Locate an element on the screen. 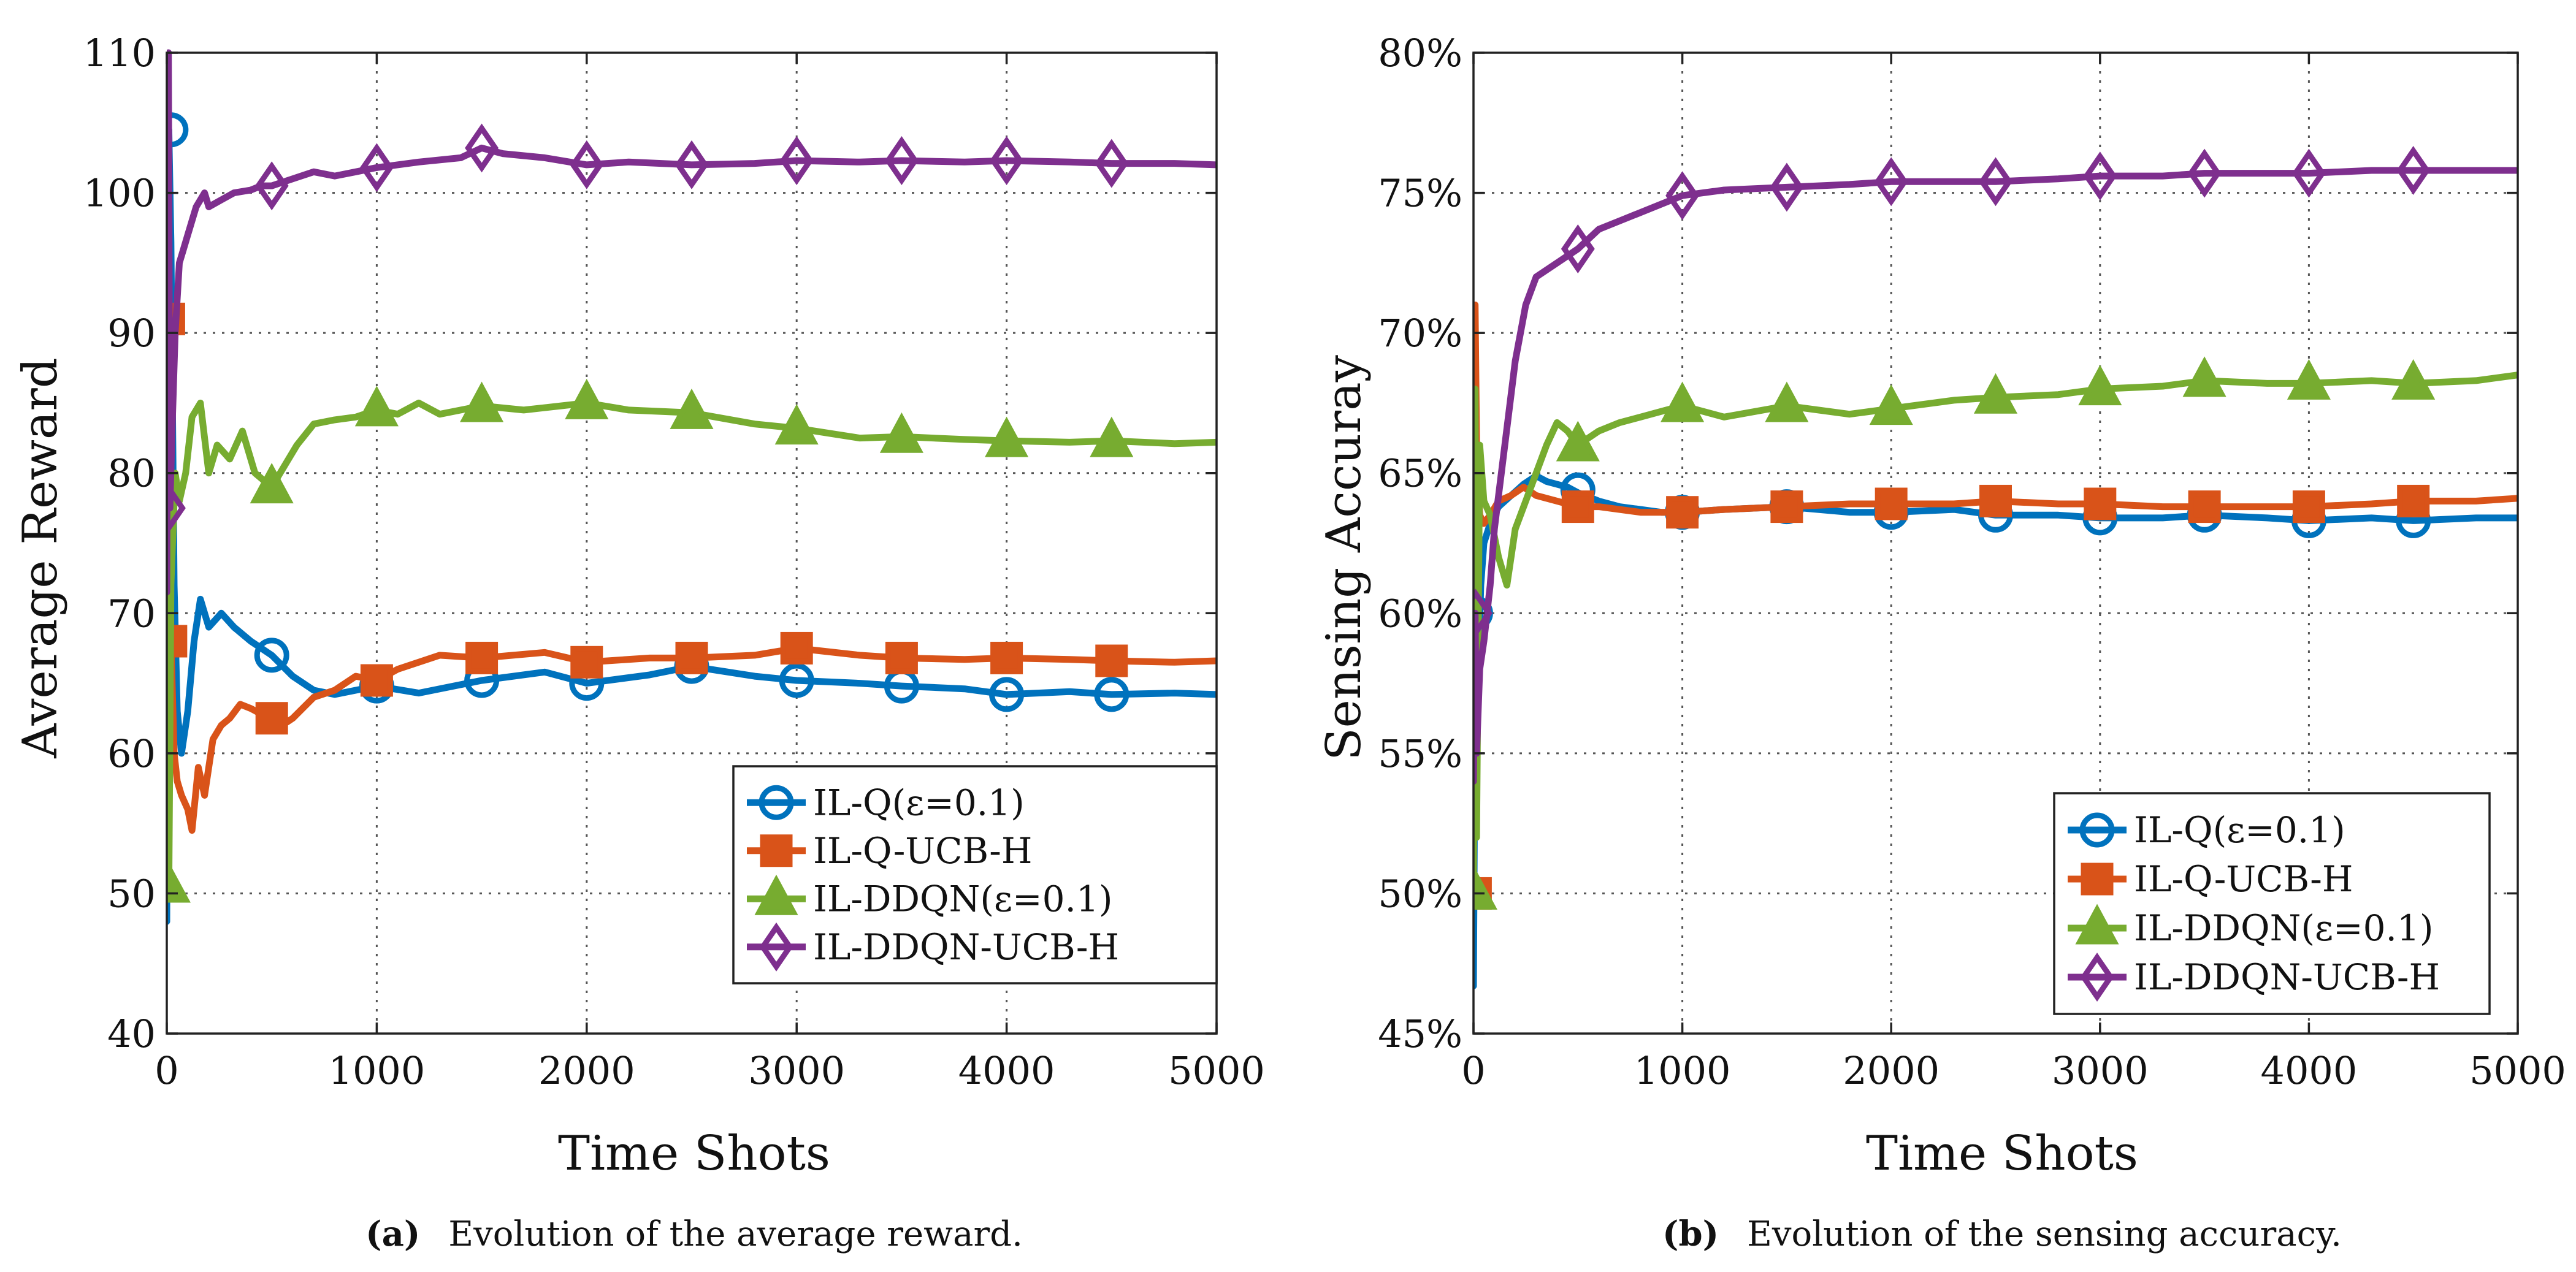 The height and width of the screenshot is (1272, 2576). caption-text-a: Evolution of the average reward. is located at coordinates (735, 1234).